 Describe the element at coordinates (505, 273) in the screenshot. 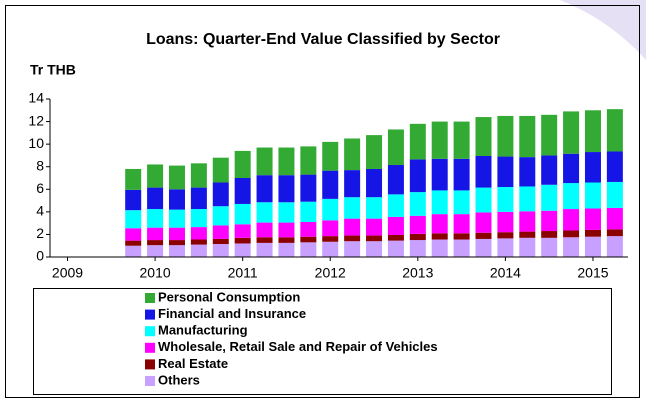

I see `x-tick-label: 2014` at that location.